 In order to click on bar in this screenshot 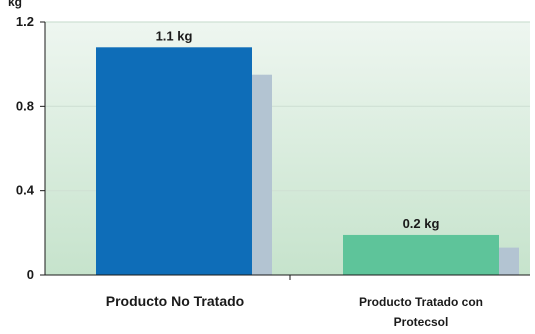, I will do `click(421, 254)`.